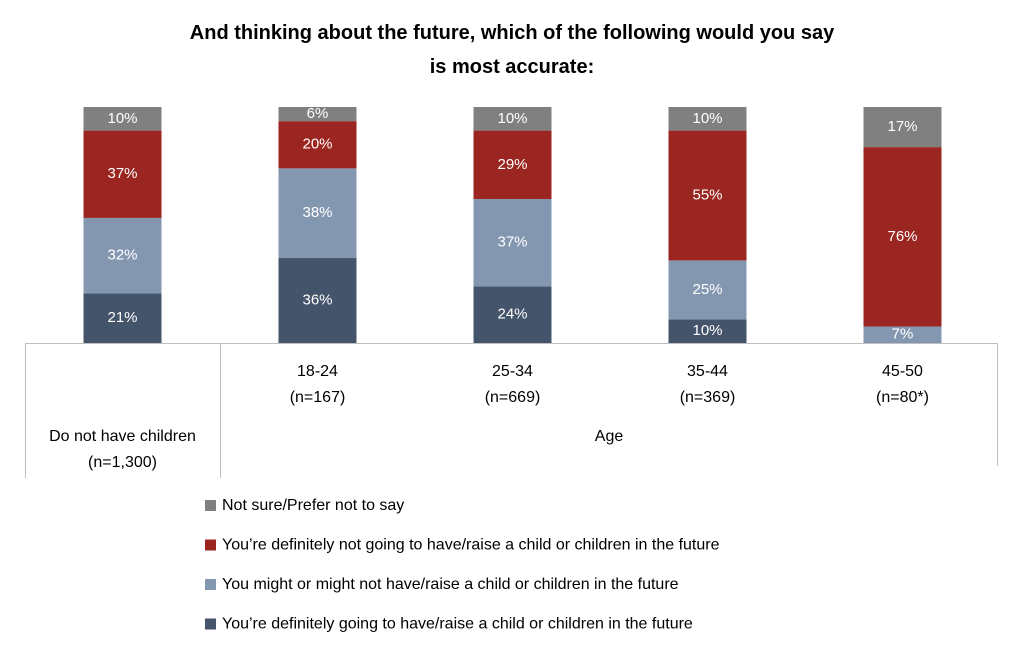 The width and height of the screenshot is (1024, 659). I want to click on data-label: 38%, so click(317, 212).